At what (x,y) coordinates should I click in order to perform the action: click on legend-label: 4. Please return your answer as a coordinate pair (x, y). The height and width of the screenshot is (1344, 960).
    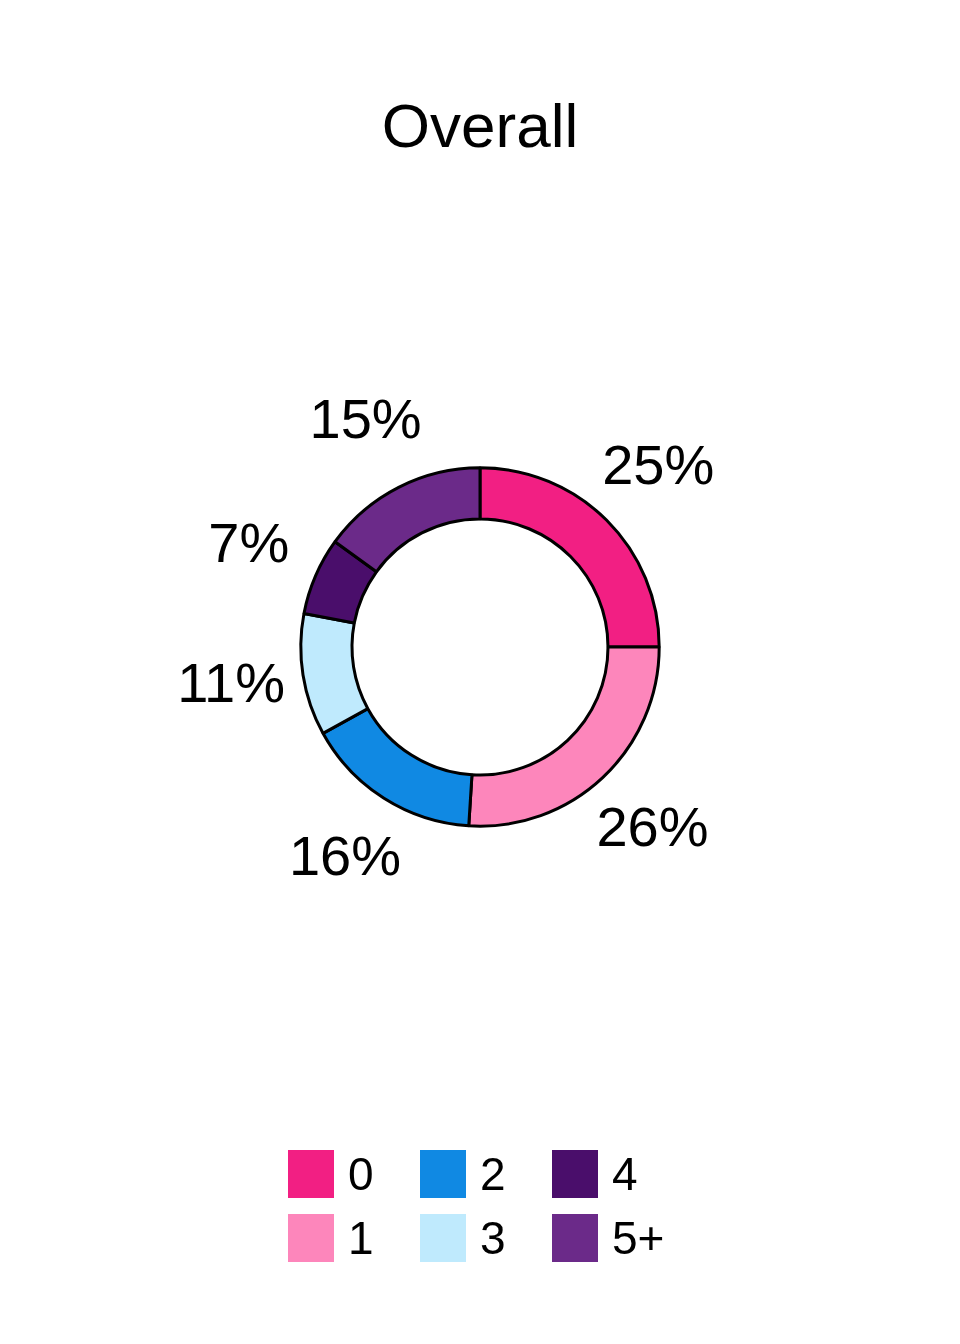
    Looking at the image, I should click on (625, 1174).